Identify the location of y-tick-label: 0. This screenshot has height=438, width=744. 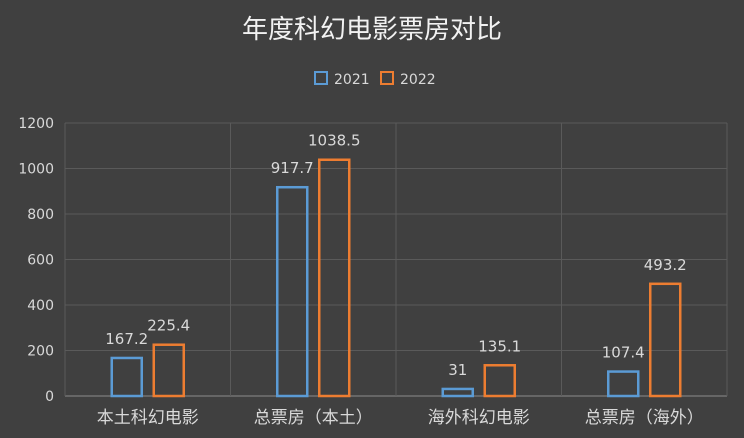
(49, 397).